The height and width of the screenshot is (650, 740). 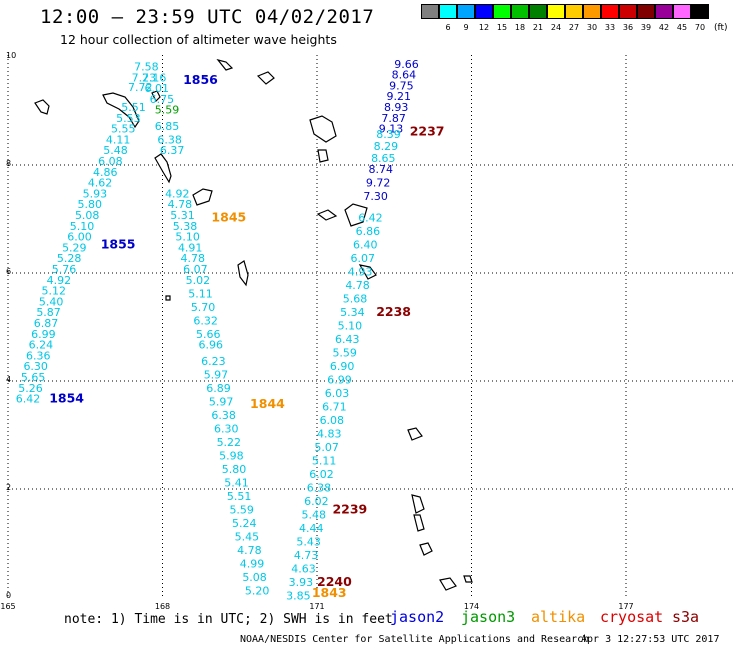 What do you see at coordinates (427, 130) in the screenshot?
I see `pass-time-label: 2237` at bounding box center [427, 130].